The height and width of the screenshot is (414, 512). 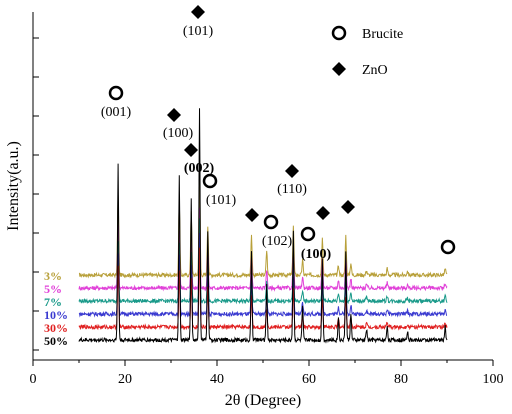 I want to click on peak-label-5: (102), so click(x=277, y=241).